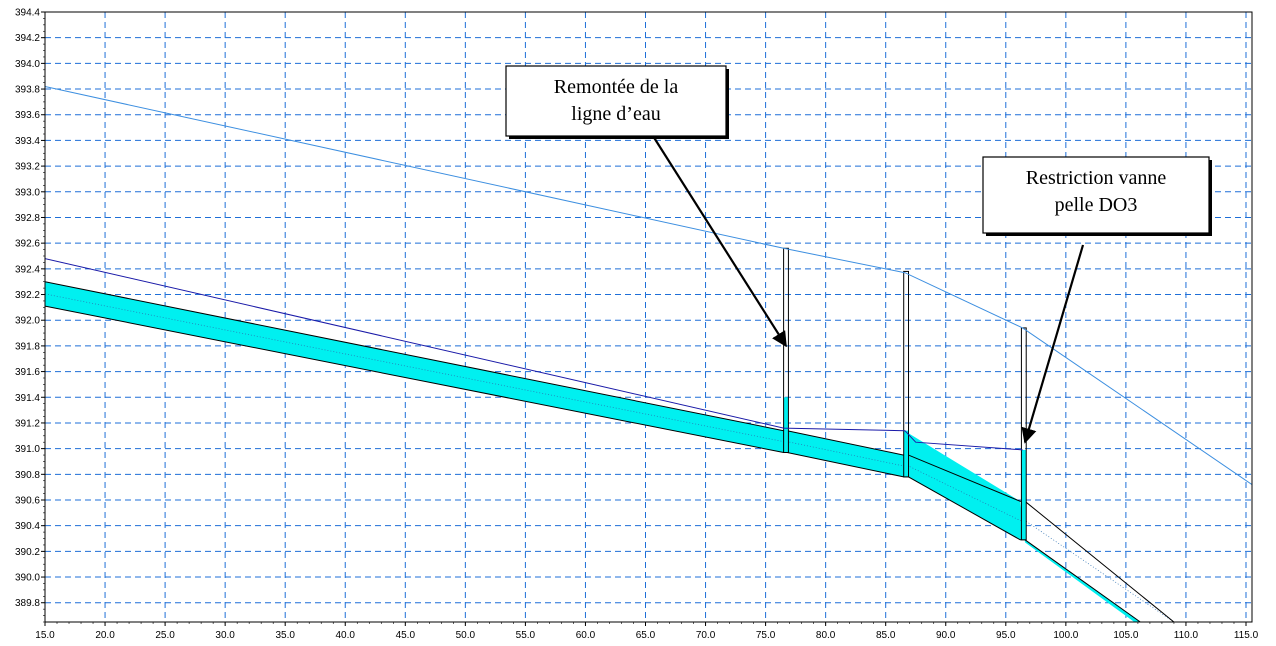 This screenshot has height=646, width=1276. I want to click on y-tick-label: 393.2, so click(27, 167).